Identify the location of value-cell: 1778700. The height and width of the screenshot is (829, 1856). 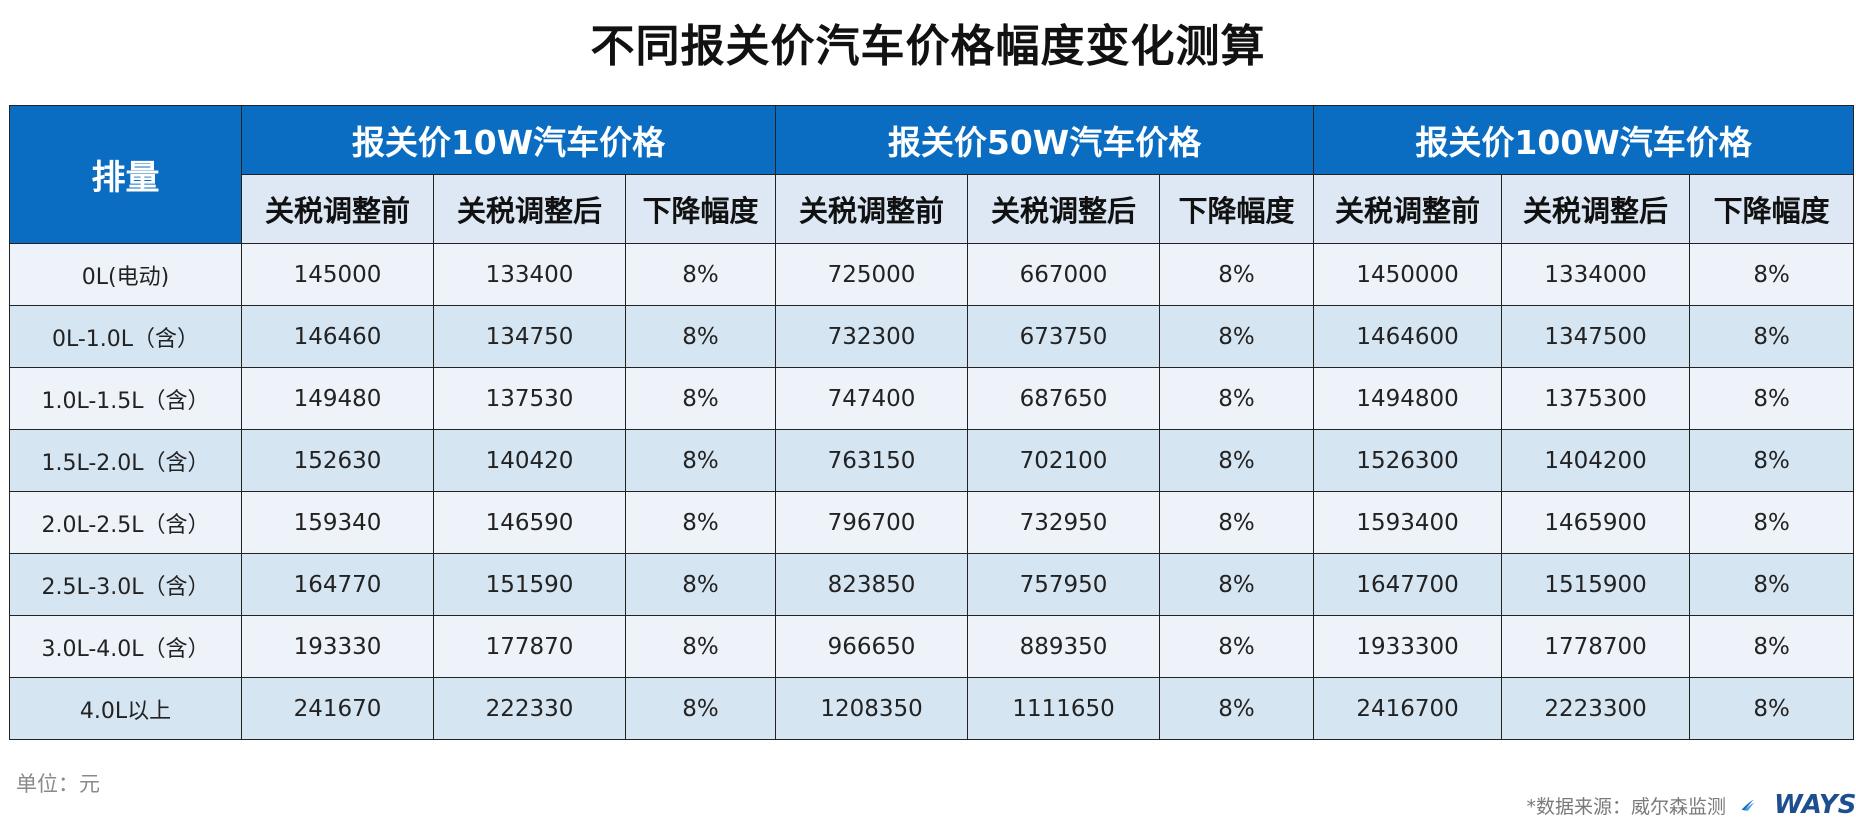
(1596, 646).